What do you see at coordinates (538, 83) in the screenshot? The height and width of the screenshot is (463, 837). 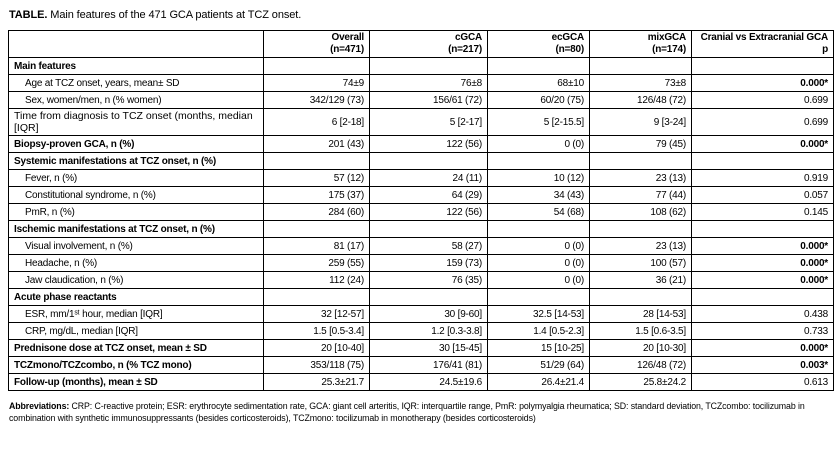 I see `cell-value: 68±10` at bounding box center [538, 83].